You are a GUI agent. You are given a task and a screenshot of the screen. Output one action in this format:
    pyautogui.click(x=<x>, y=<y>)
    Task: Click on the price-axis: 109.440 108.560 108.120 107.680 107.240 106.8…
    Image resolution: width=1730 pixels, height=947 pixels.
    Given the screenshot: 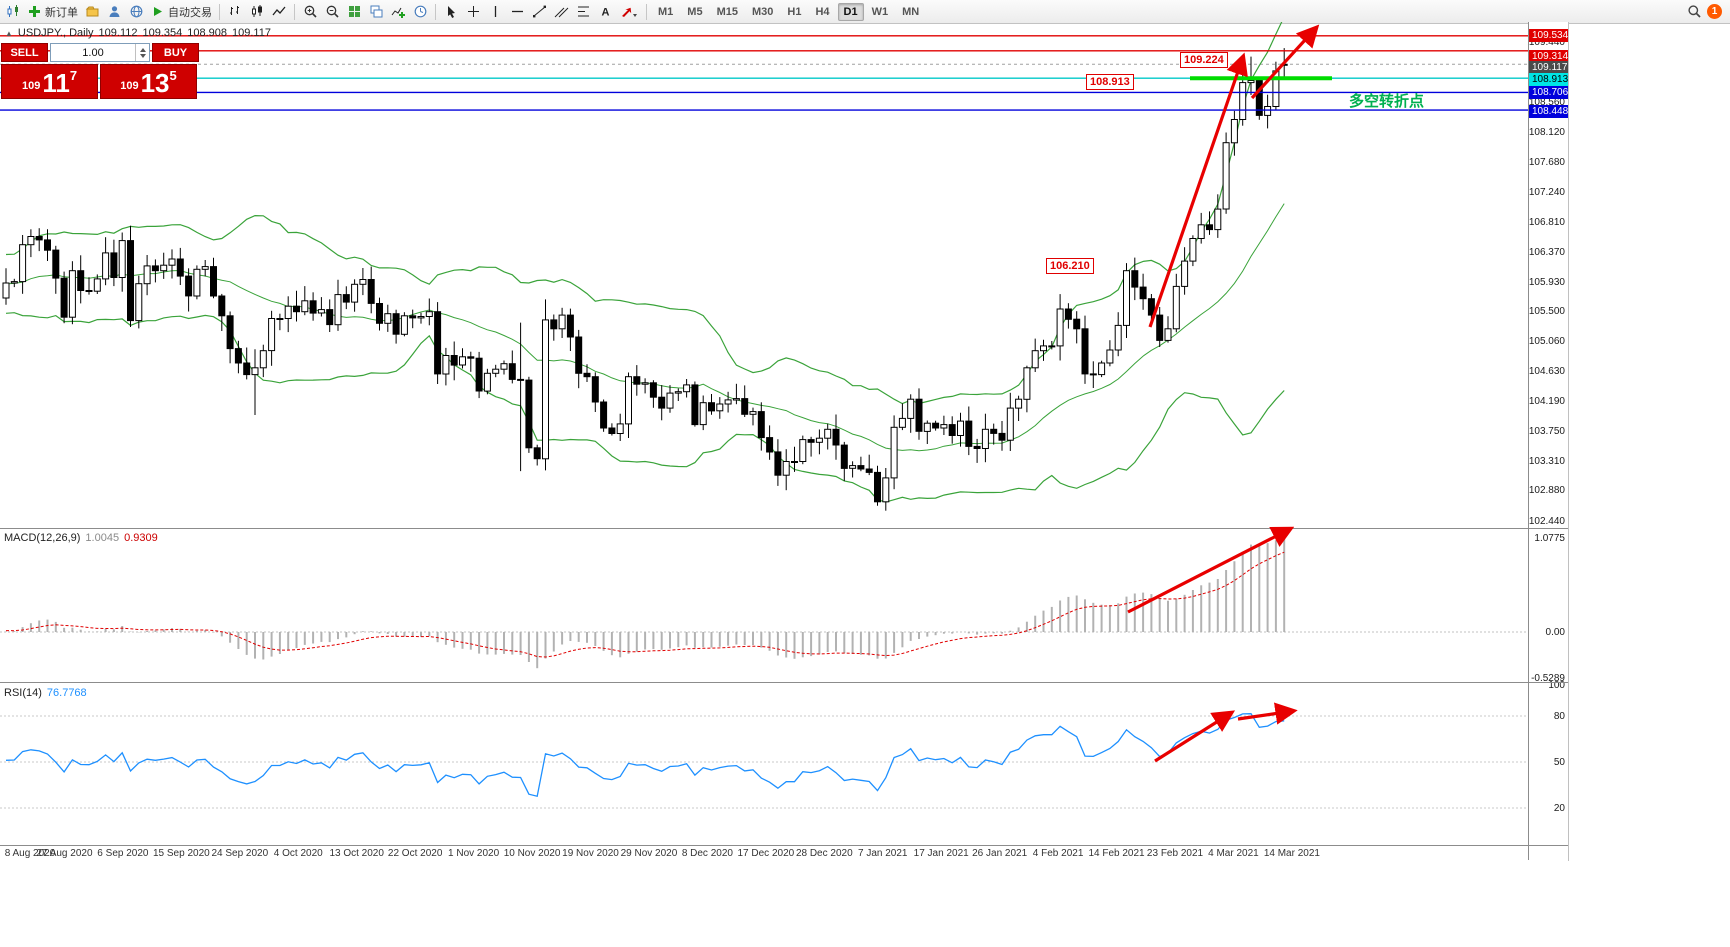 What is the action you would take?
    pyautogui.click(x=1548, y=441)
    